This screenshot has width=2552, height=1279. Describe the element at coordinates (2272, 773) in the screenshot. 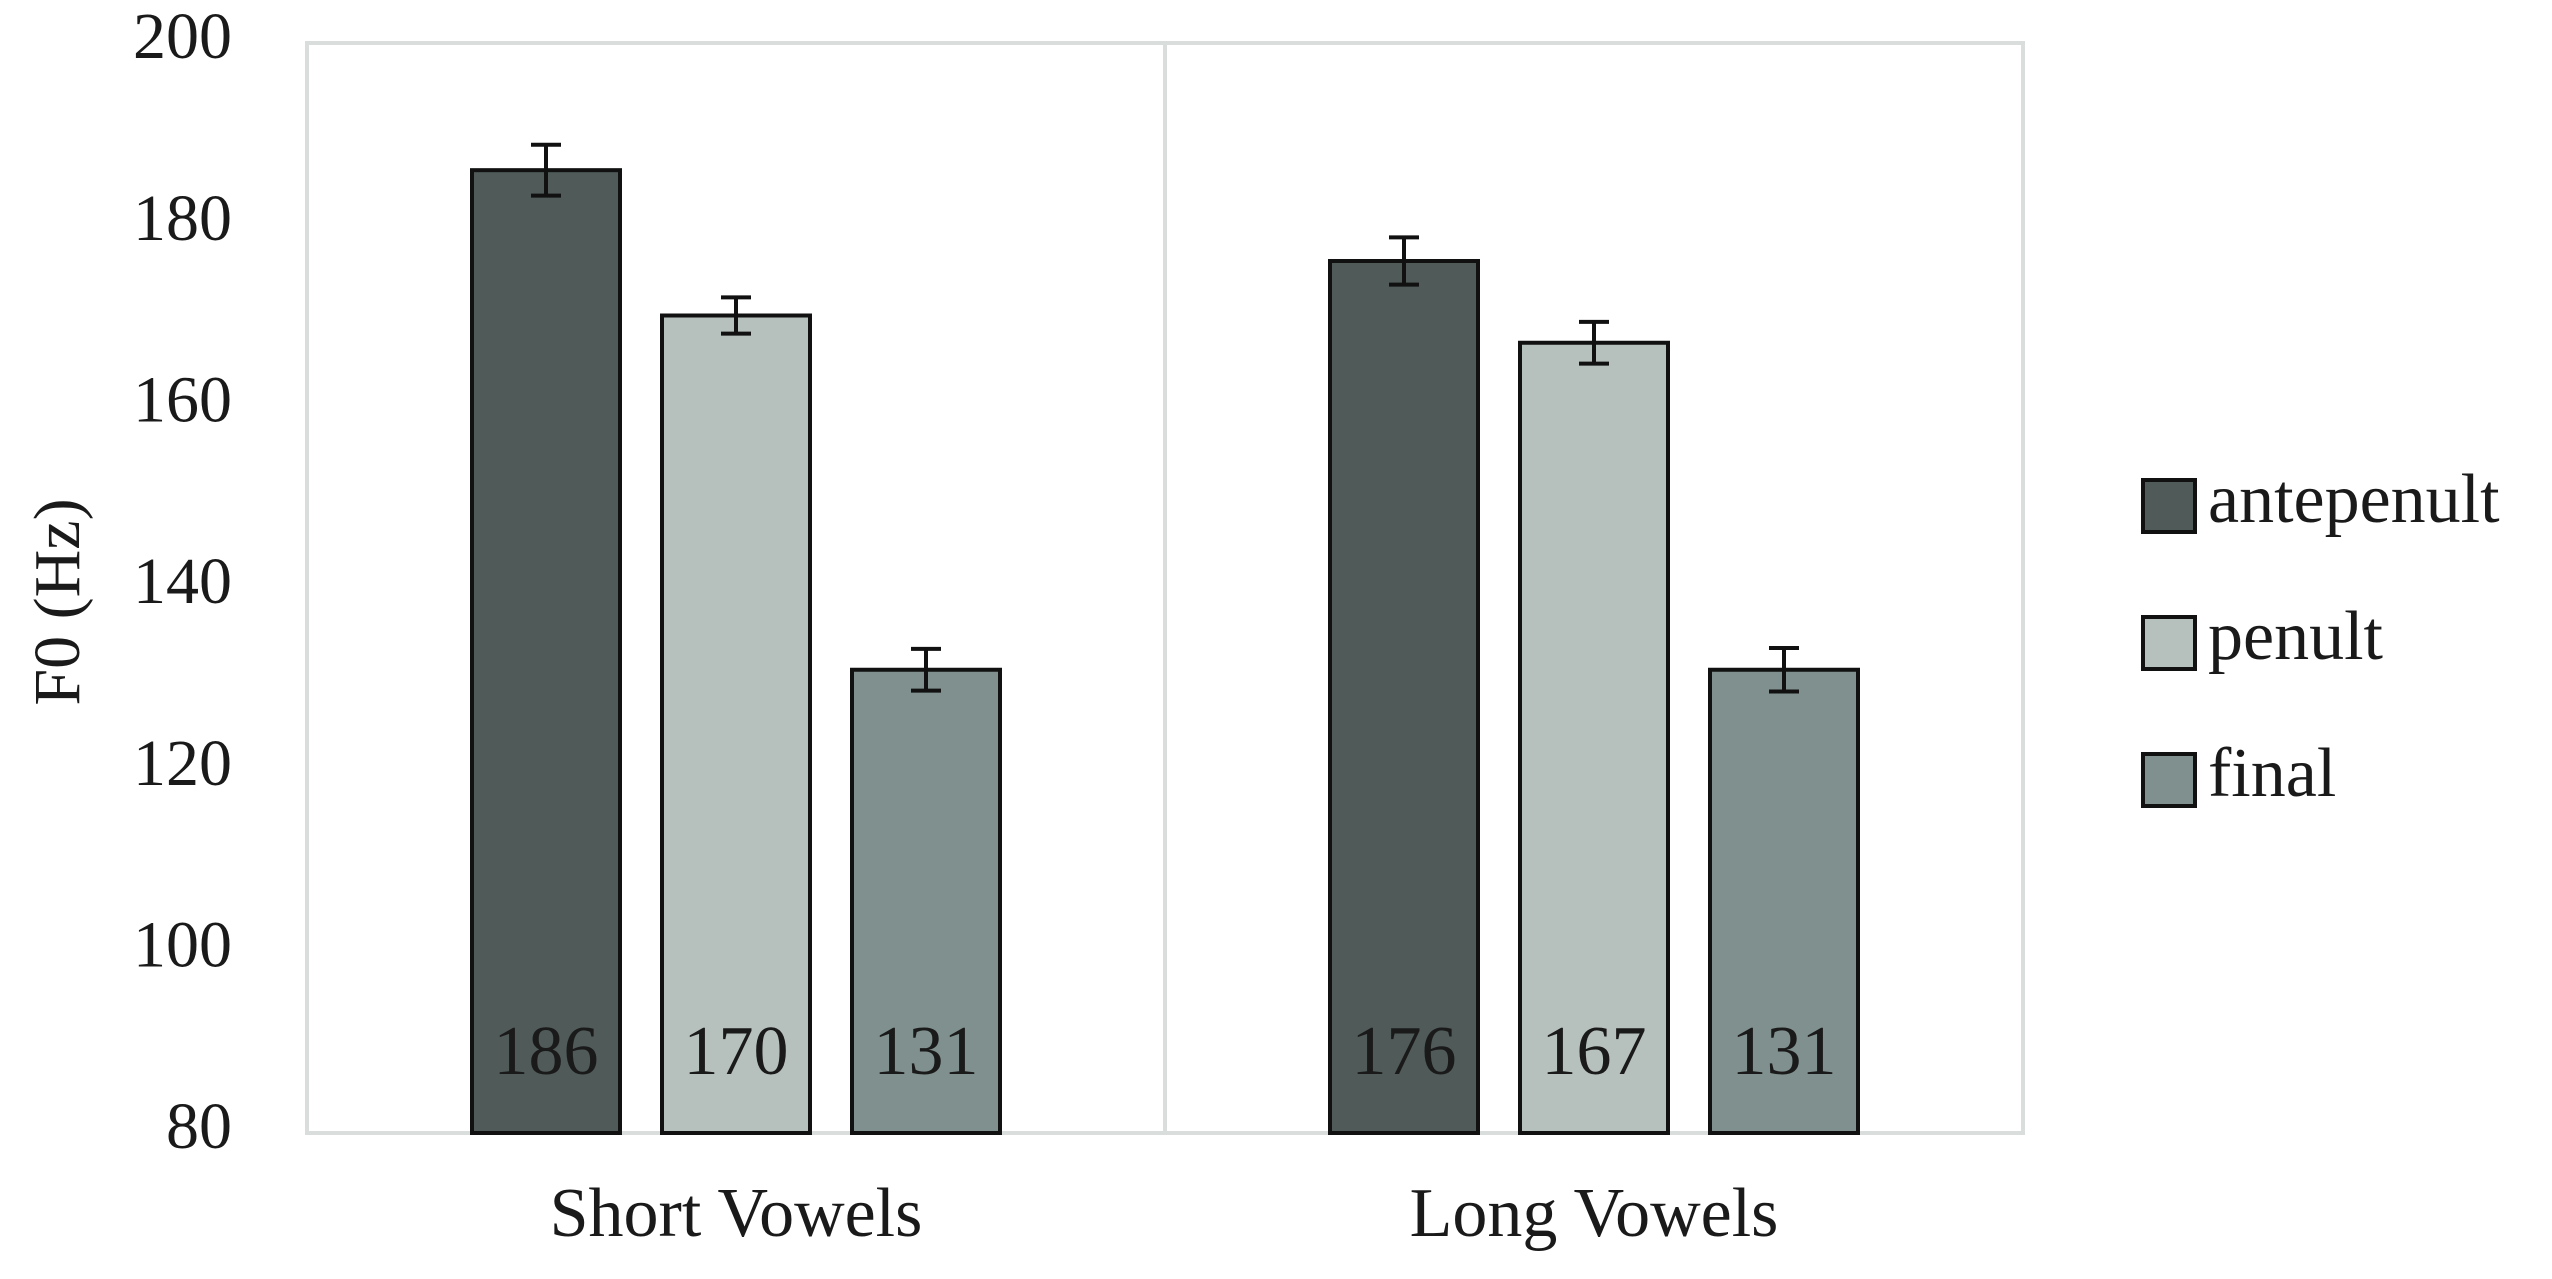

I see `legend-label-final: final` at that location.